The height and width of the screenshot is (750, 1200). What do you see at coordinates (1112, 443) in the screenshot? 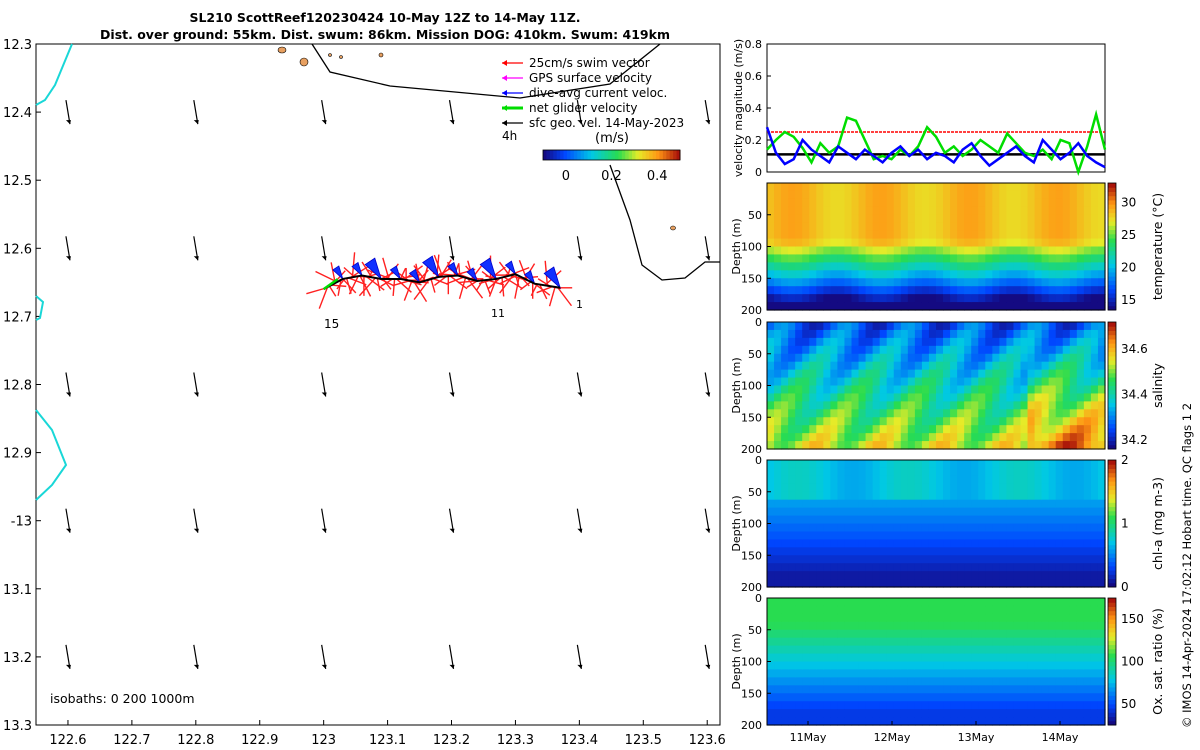
I see `salinity-colorbar-segment` at bounding box center [1112, 443].